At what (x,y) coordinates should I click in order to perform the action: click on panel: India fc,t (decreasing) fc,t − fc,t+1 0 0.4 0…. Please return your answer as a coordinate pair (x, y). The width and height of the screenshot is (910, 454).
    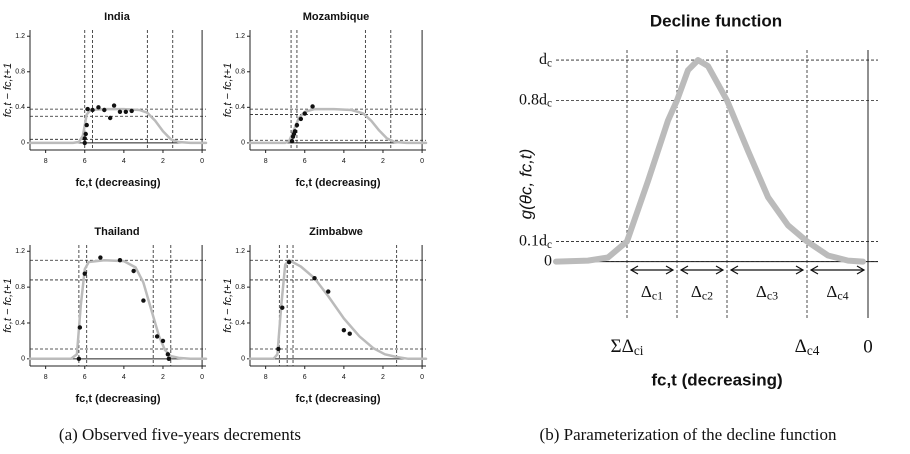
    Looking at the image, I should click on (105, 100).